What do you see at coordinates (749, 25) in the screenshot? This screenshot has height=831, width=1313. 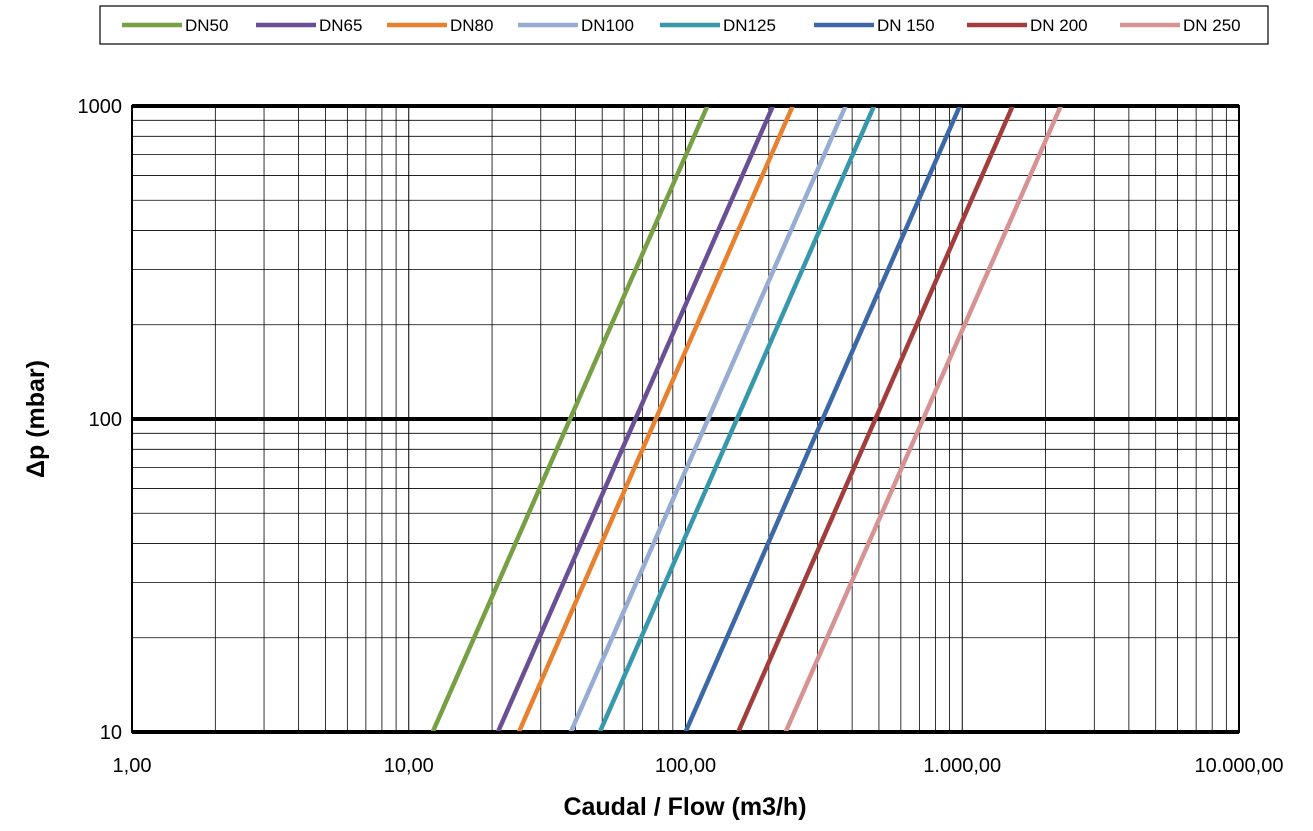 I see `legend-label: DN125` at bounding box center [749, 25].